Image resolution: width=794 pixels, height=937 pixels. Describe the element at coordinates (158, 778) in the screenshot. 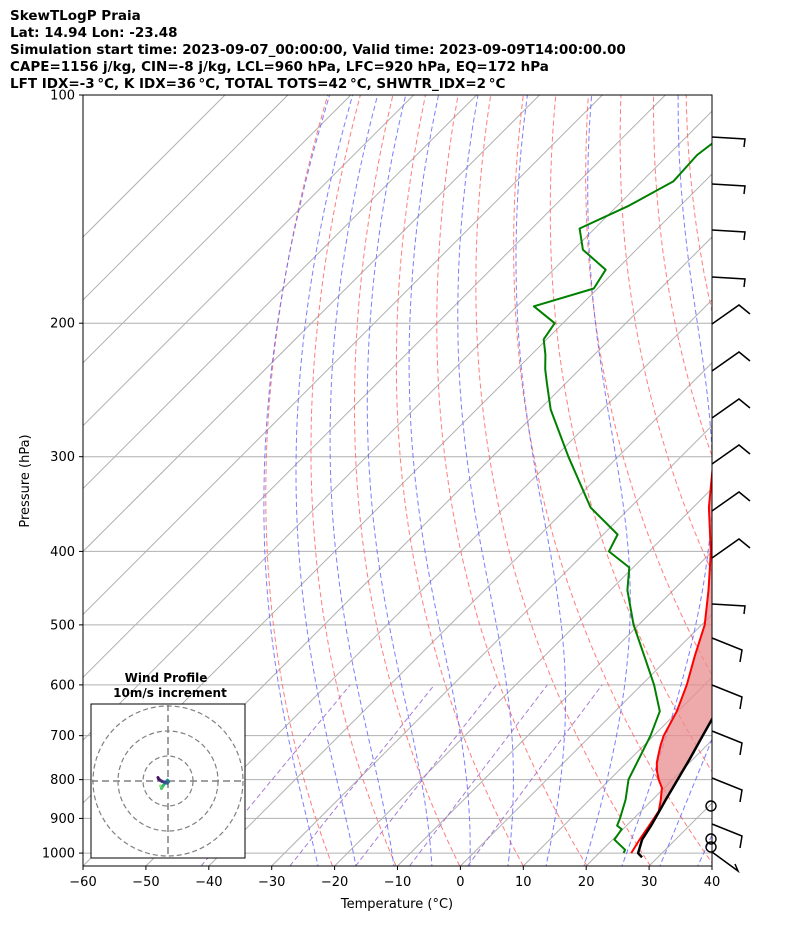

I see `hodograph-segment` at that location.